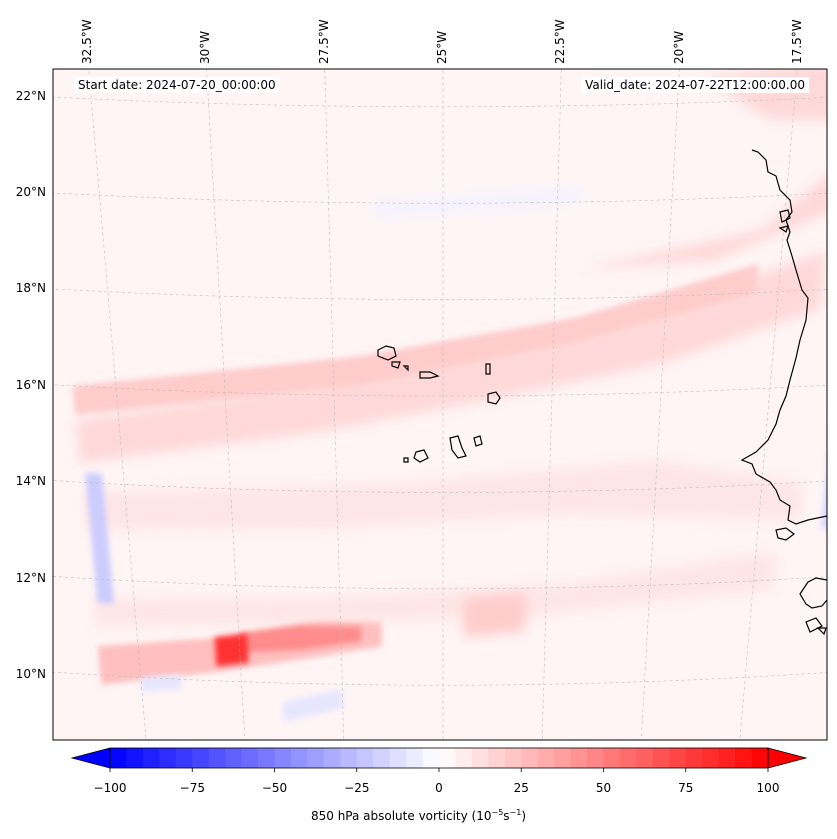 This screenshot has width=837, height=839. I want to click on colorbar-extend-min, so click(90, 758).